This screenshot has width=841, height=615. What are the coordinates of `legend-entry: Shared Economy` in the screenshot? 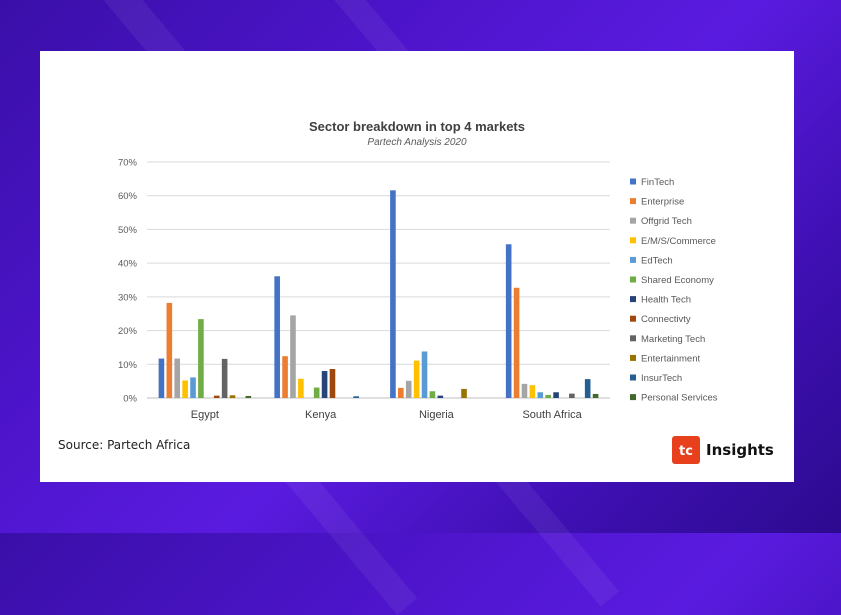 It's located at (677, 280).